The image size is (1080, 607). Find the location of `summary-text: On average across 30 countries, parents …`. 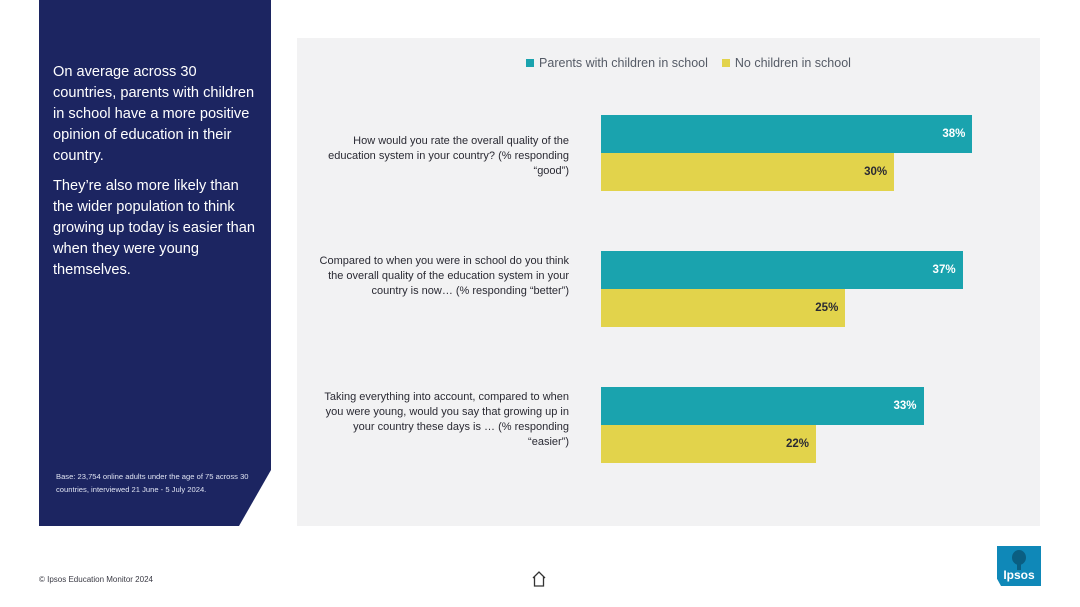

summary-text: On average across 30 countries, parents … is located at coordinates (156, 176).